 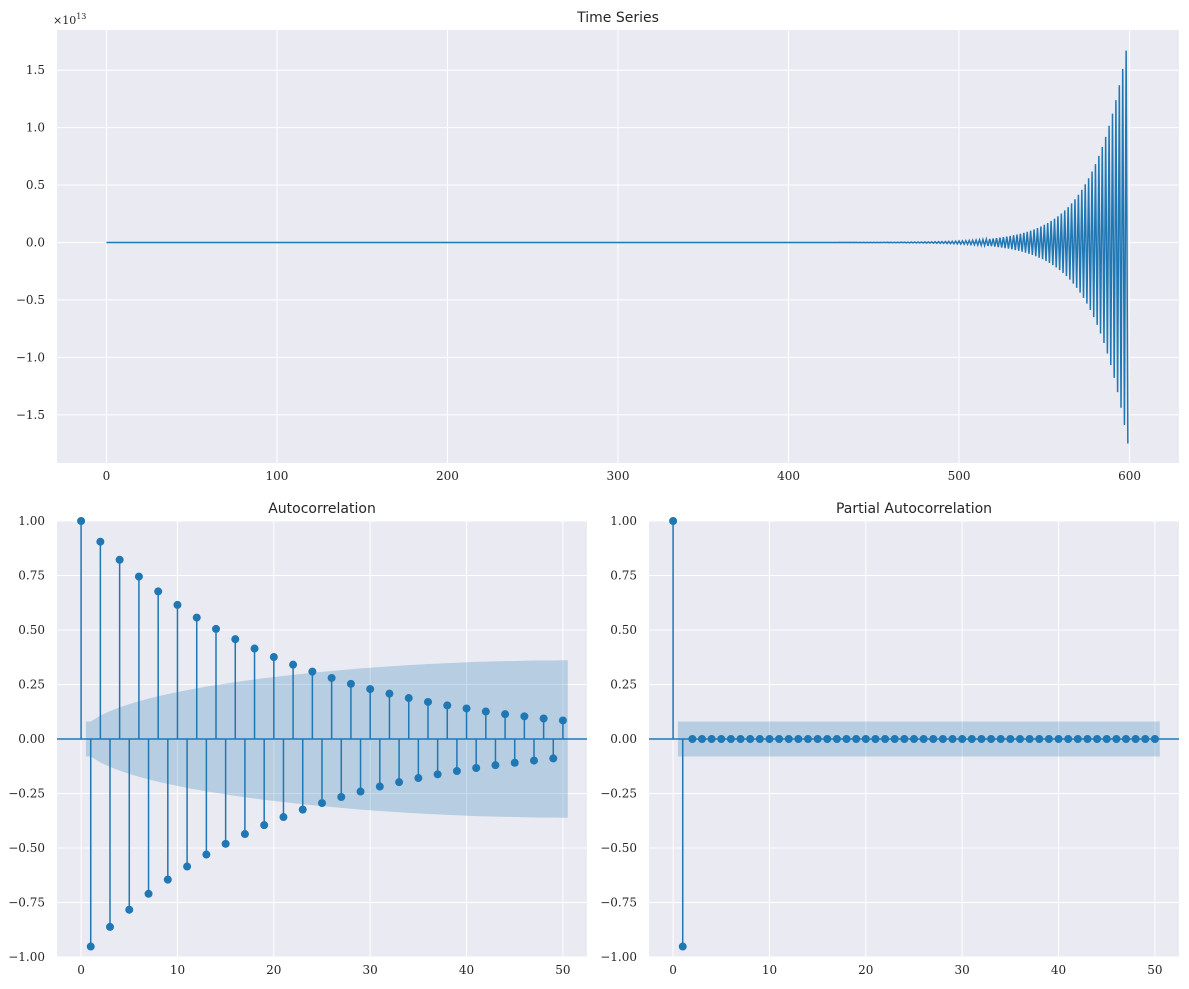 What do you see at coordinates (277, 476) in the screenshot?
I see `x-tick-label: 100` at bounding box center [277, 476].